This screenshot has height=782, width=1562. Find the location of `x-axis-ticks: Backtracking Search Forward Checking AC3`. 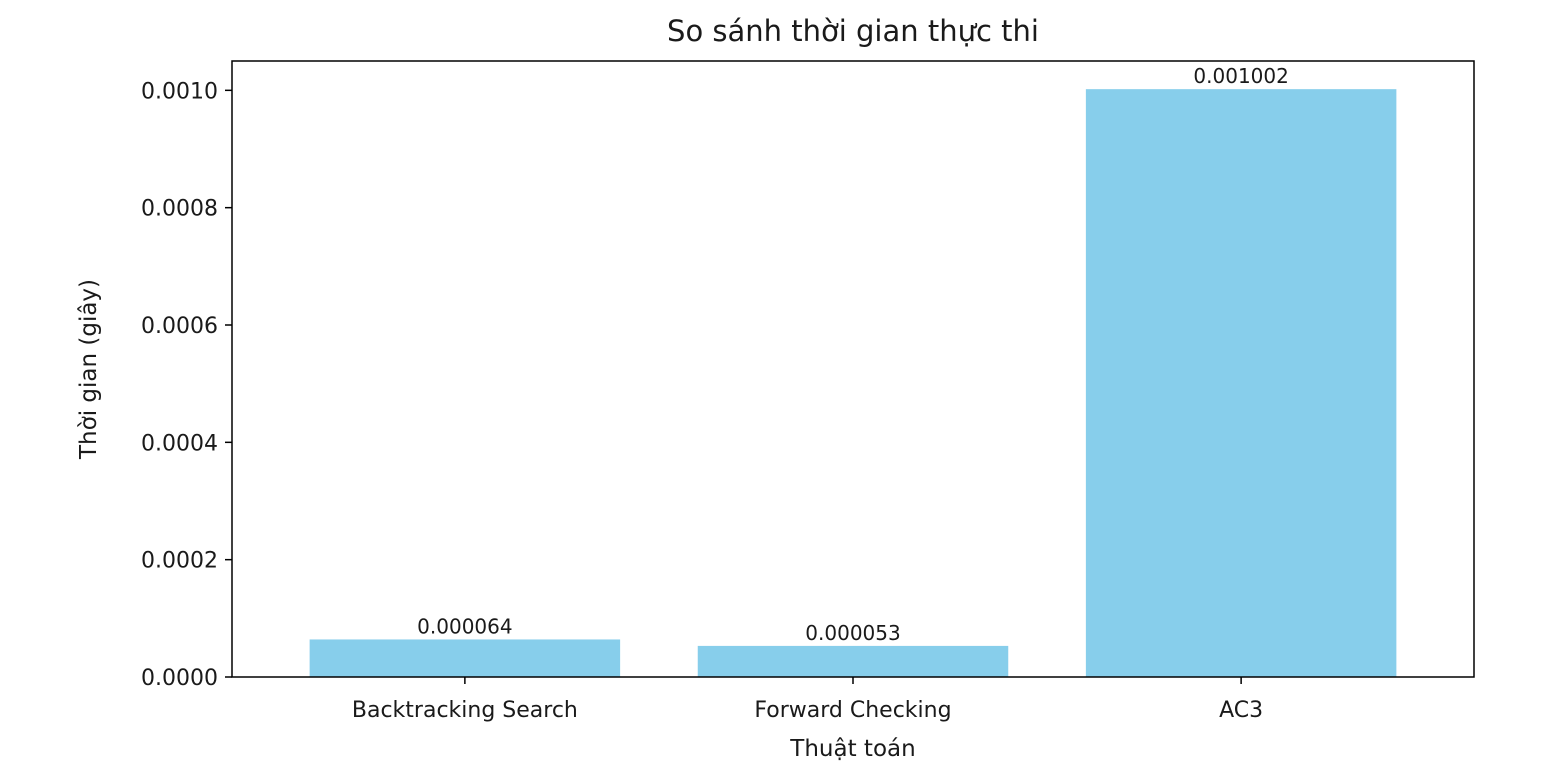

x-axis-ticks: Backtracking Search Forward Checking AC3 is located at coordinates (807, 700).